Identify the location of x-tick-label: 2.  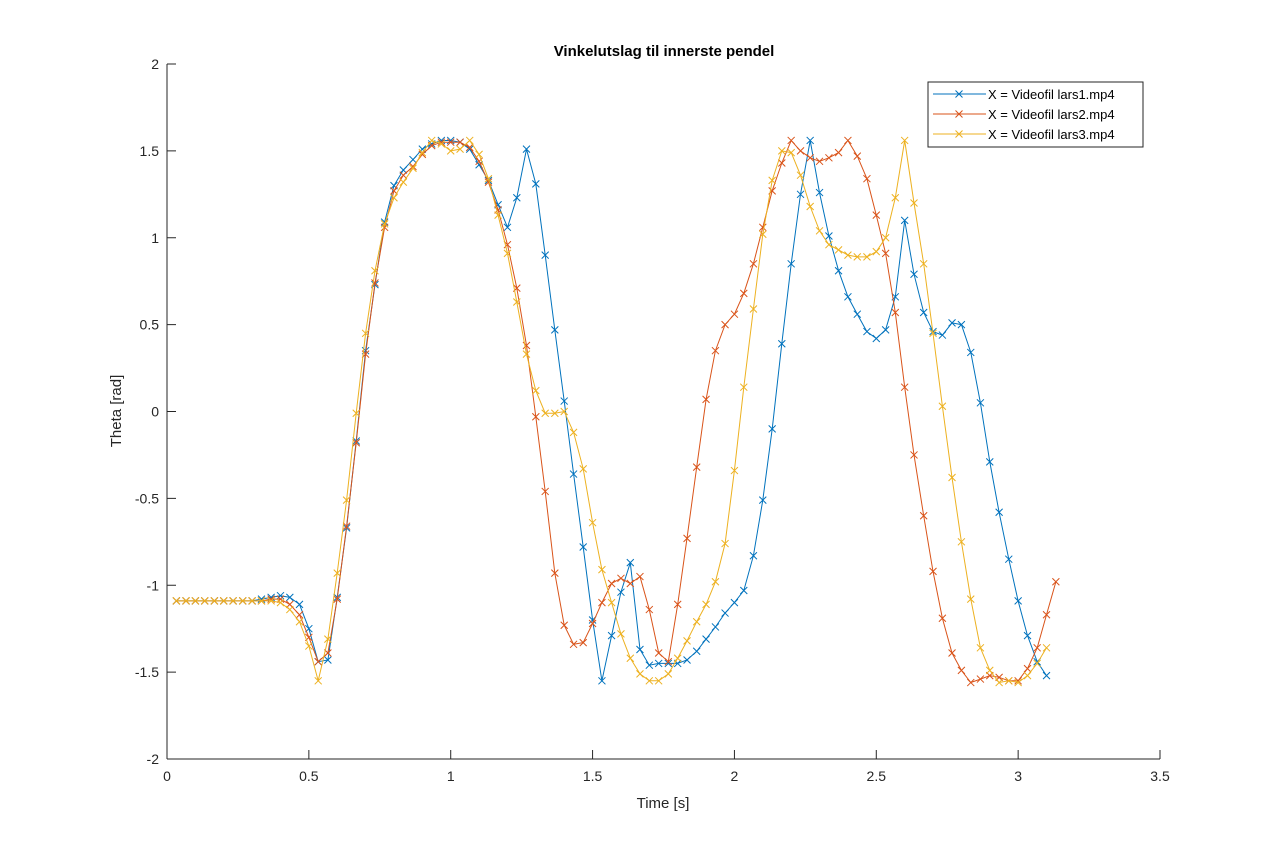
(735, 776).